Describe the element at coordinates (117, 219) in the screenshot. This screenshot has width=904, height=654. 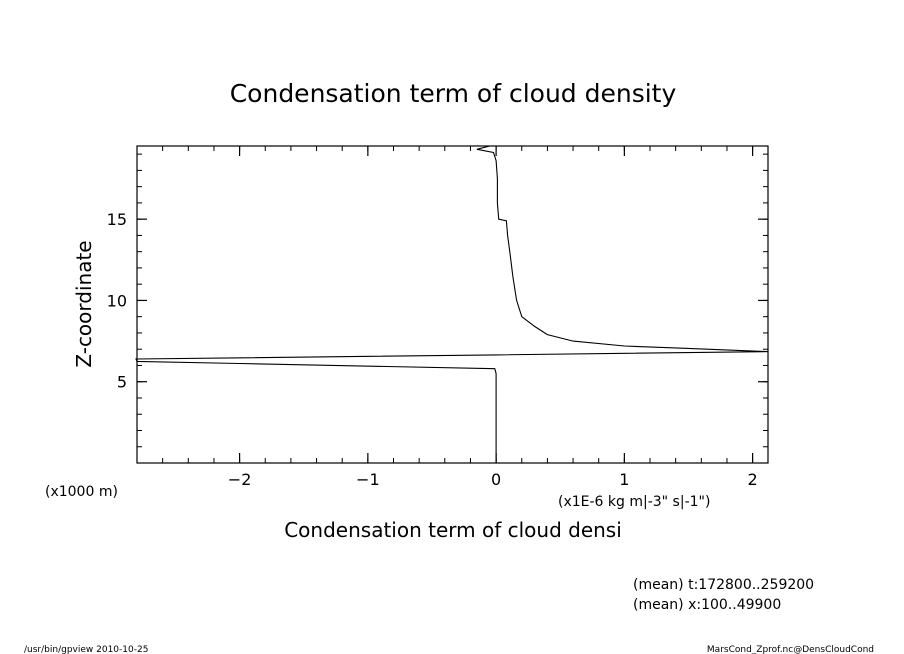
I see `y-tick-label: 15` at that location.